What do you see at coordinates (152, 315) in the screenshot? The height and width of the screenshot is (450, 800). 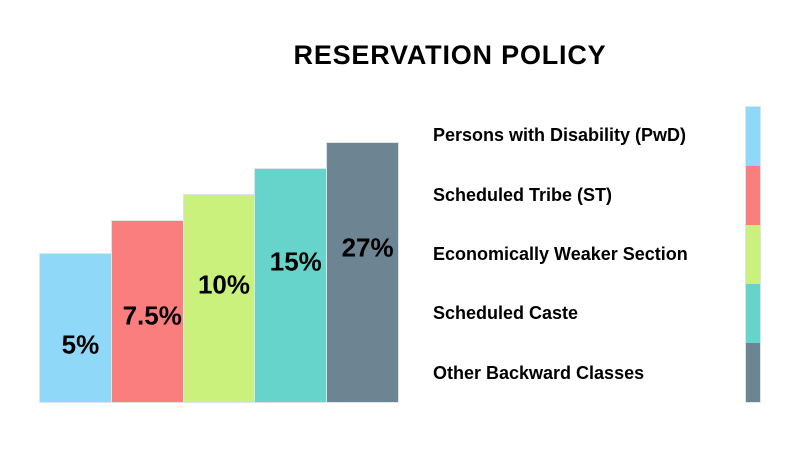 I see `bar-value-label: 7.5%` at bounding box center [152, 315].